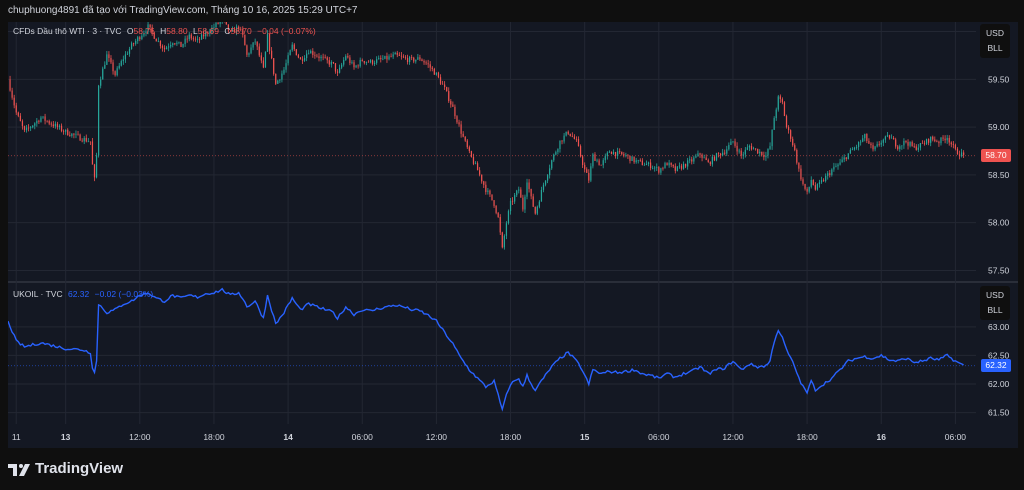 The width and height of the screenshot is (1024, 490). I want to click on wti-symbol: CFDs Dầu thô WTI · 3 · TVC, so click(67, 31).